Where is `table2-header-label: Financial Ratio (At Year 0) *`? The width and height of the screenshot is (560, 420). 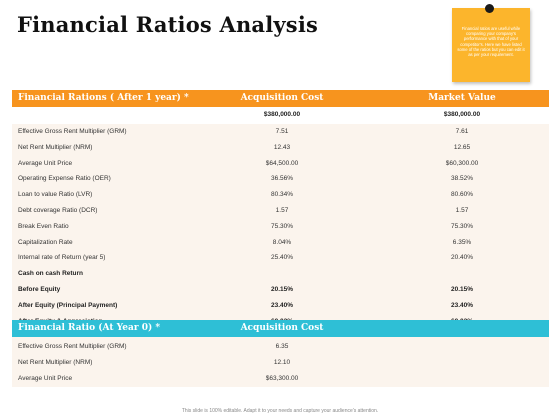 table2-header-label: Financial Ratio (At Year 0) * is located at coordinates (89, 328).